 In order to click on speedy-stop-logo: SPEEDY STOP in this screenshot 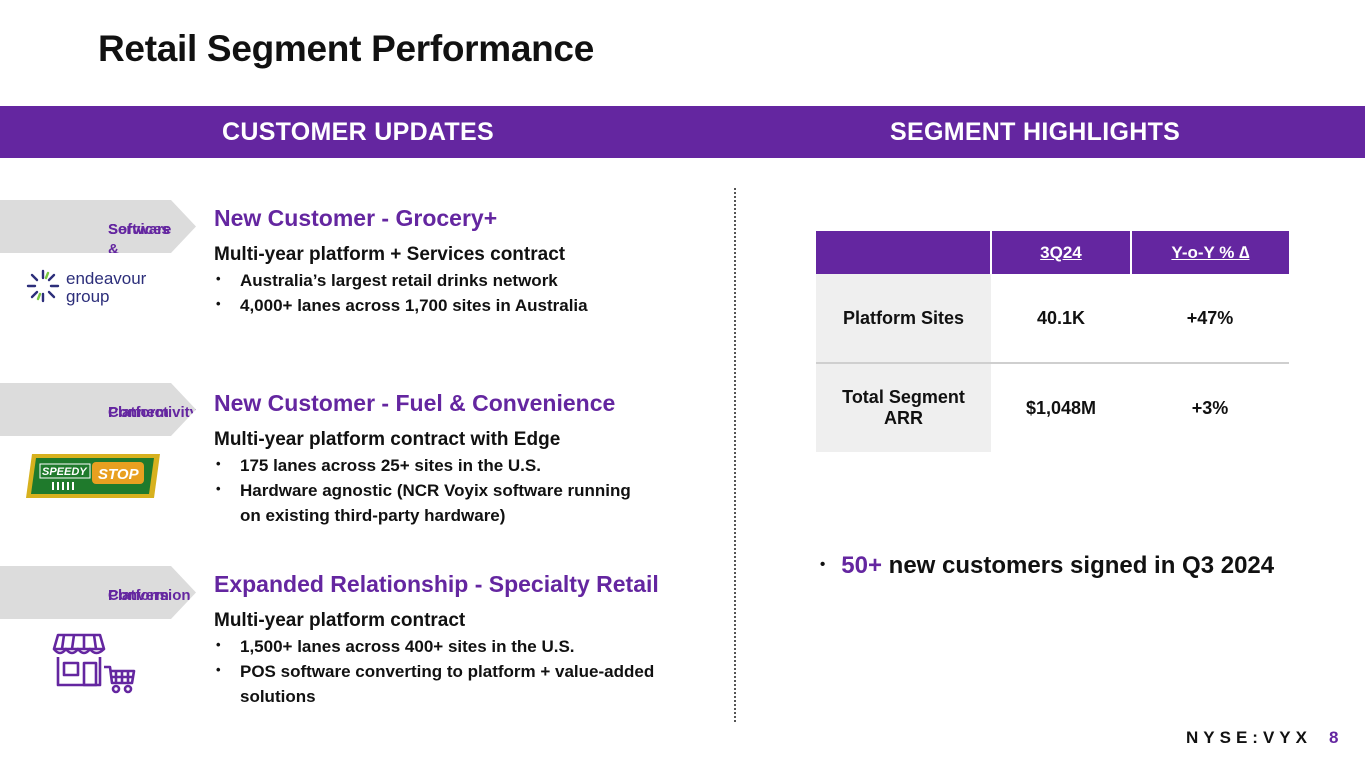, I will do `click(94, 478)`.